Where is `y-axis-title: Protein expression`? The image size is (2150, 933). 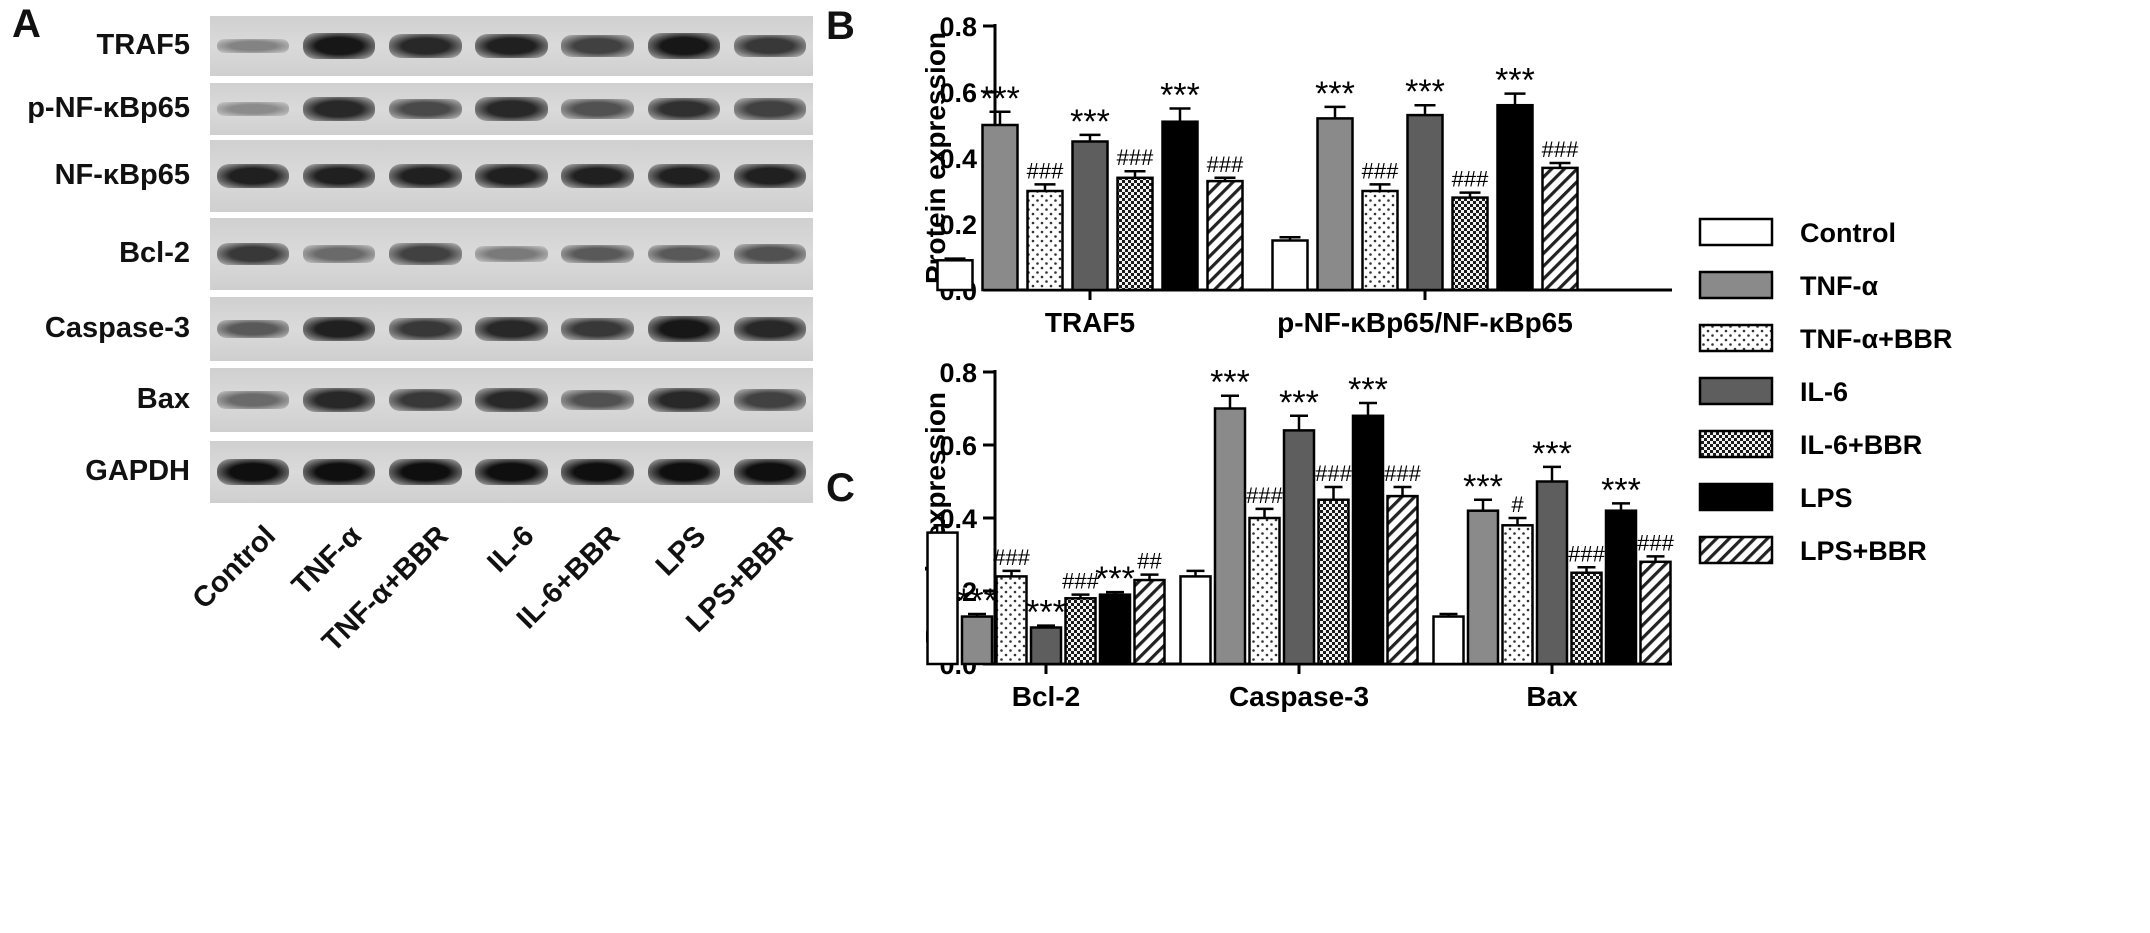
y-axis-title: Protein expression is located at coordinates (935, 158).